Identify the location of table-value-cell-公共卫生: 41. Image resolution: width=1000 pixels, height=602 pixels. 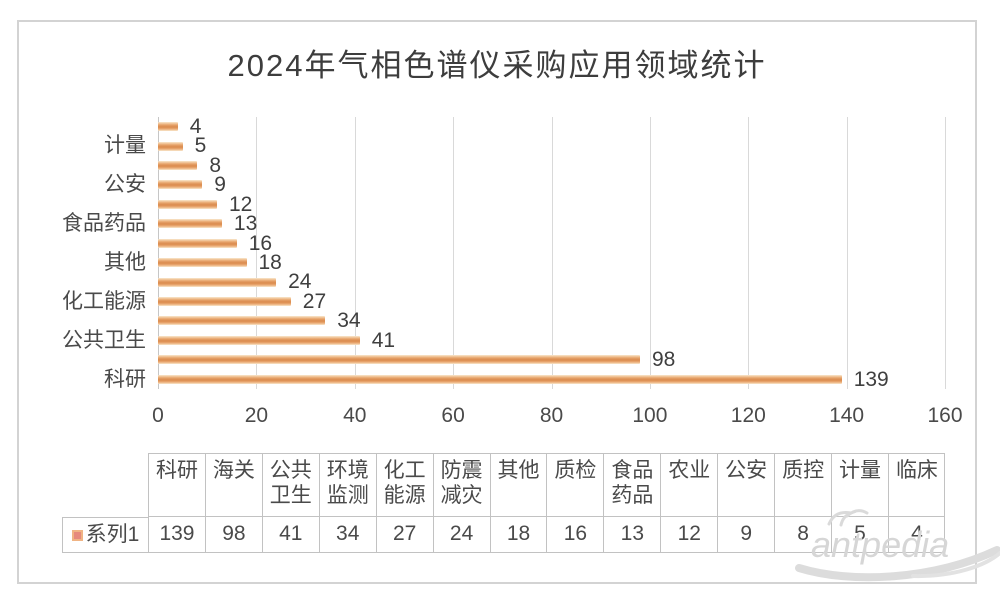
(290, 534).